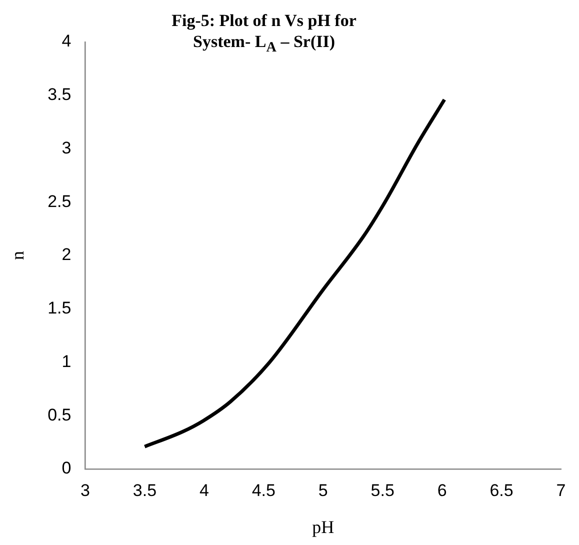 This screenshot has width=579, height=545. Describe the element at coordinates (18, 255) in the screenshot. I see `y-axis-title: n` at that location.